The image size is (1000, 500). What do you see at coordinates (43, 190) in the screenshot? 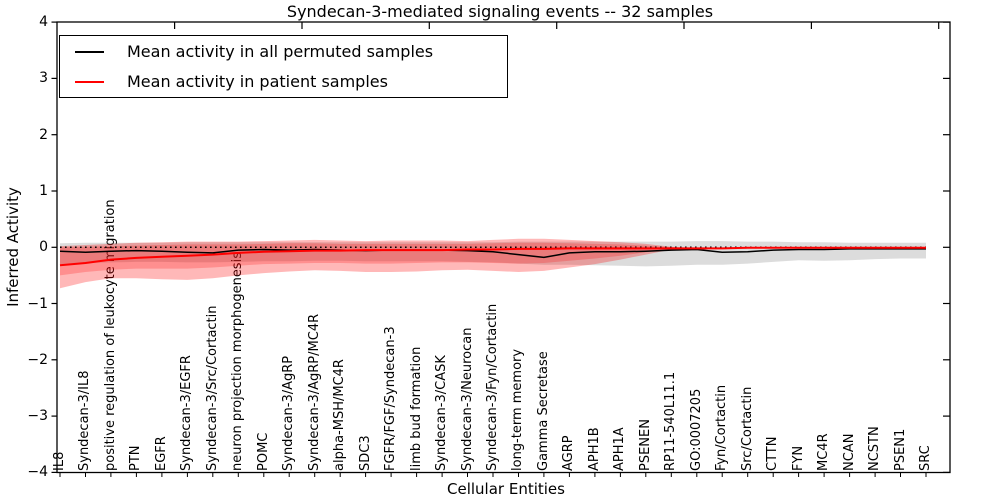
I see `y-tick-label: 1` at bounding box center [43, 190].